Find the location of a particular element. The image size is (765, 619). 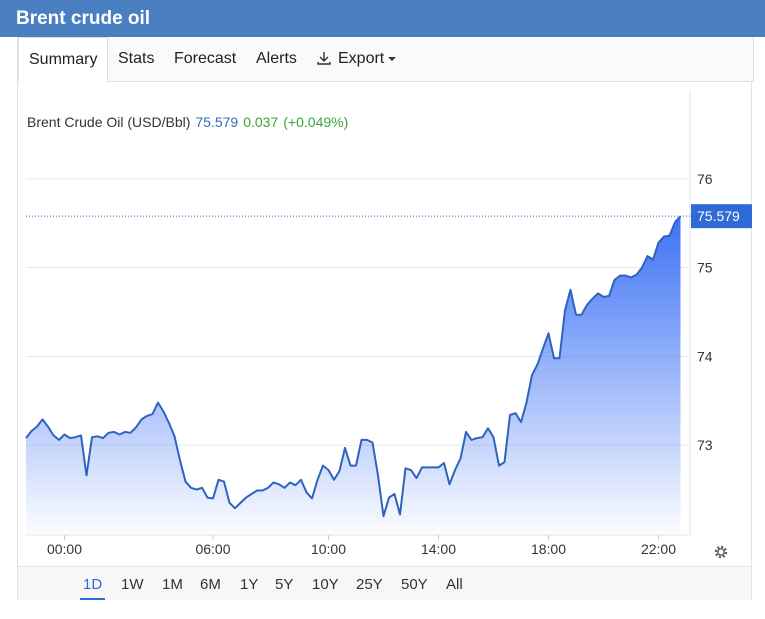

x-tick-label: 10:00 is located at coordinates (328, 549).